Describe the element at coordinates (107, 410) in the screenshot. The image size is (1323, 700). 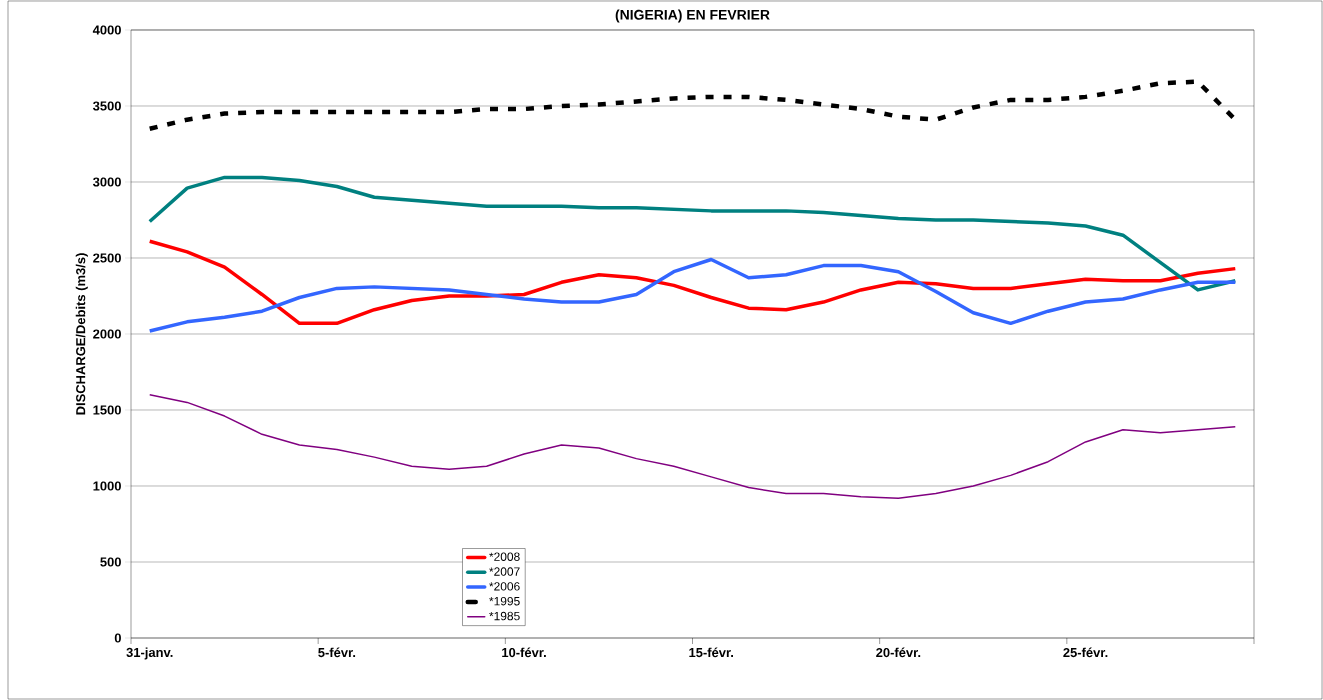
I see `y-tick-label: 1500` at that location.